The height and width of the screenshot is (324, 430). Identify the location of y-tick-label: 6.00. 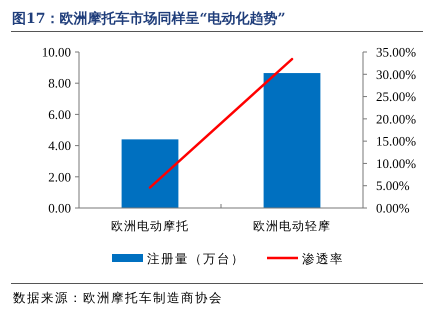
(59, 114).